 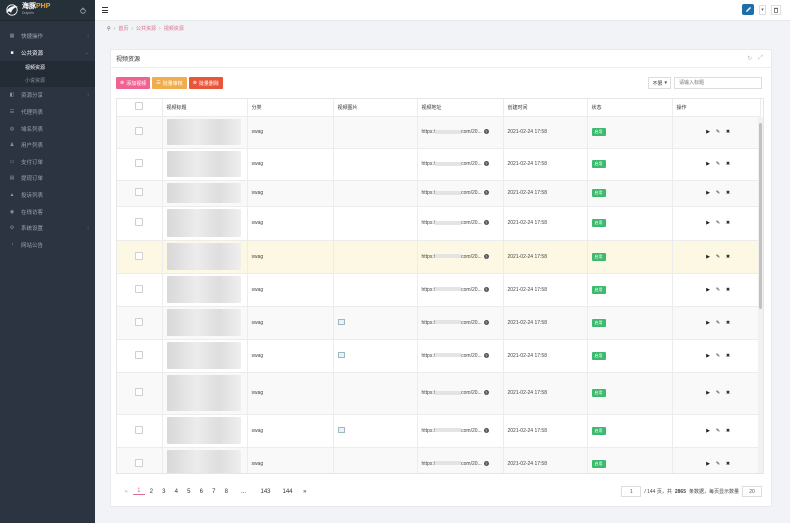 I want to click on pagination-next: », so click(x=305, y=491).